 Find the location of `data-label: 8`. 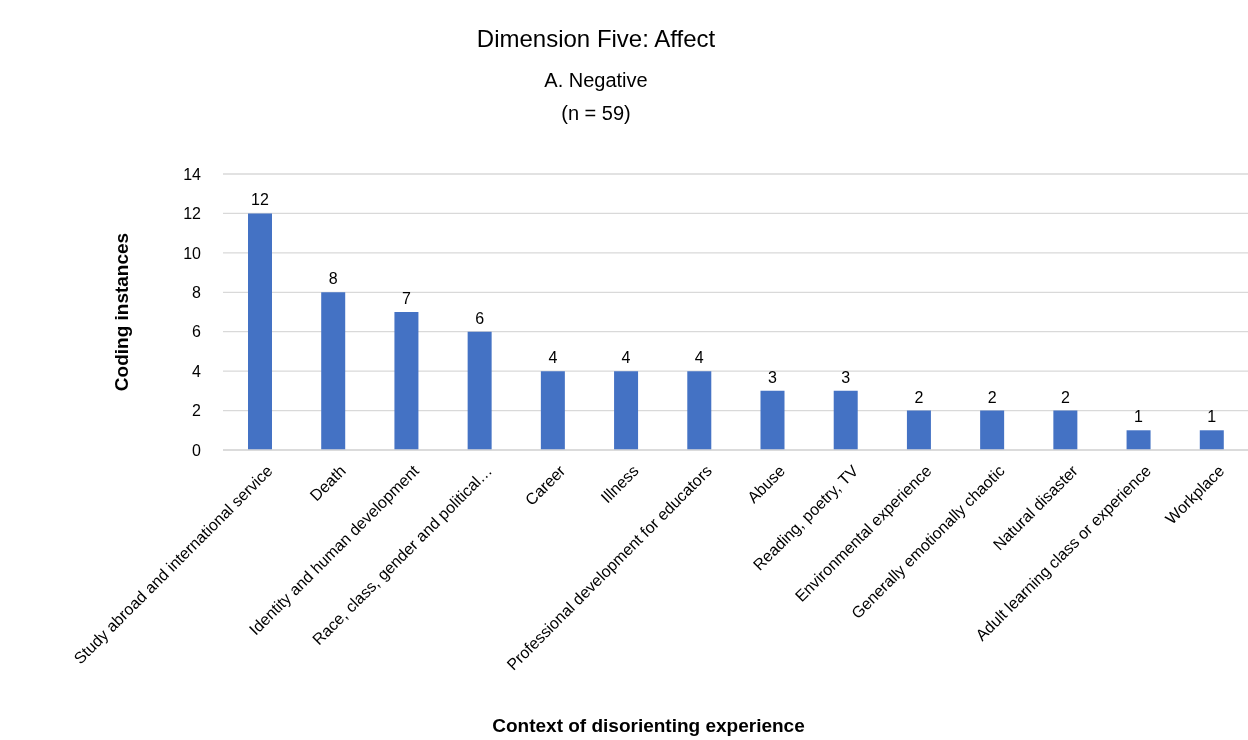

data-label: 8 is located at coordinates (333, 279).